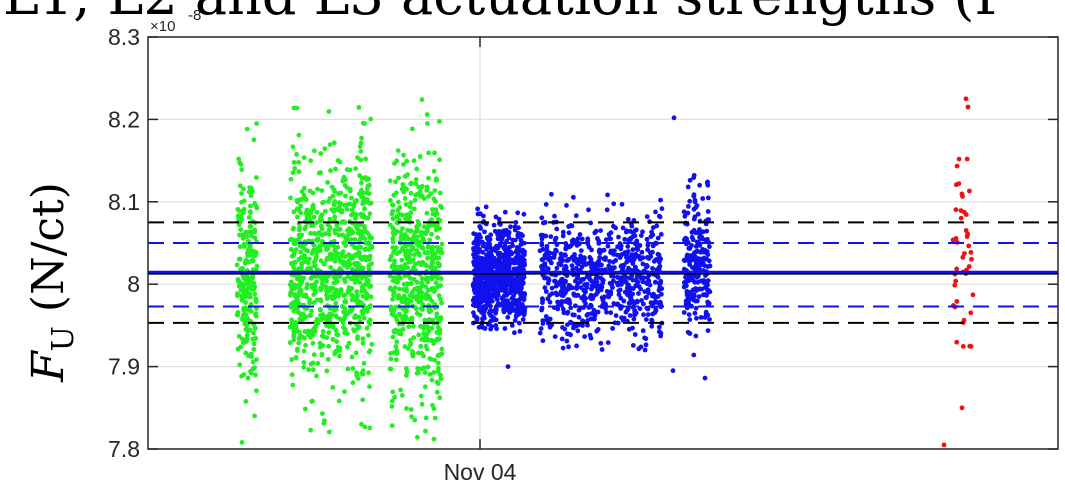 The height and width of the screenshot is (490, 1065). I want to click on y-tick-label: 8.1, so click(124, 202).